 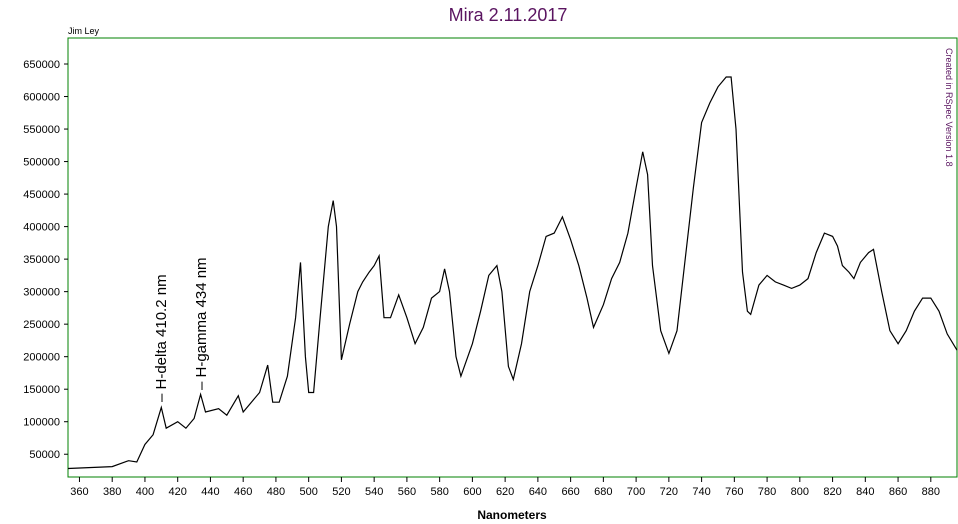 What do you see at coordinates (832, 492) in the screenshot?
I see `x-tick-label: 820` at bounding box center [832, 492].